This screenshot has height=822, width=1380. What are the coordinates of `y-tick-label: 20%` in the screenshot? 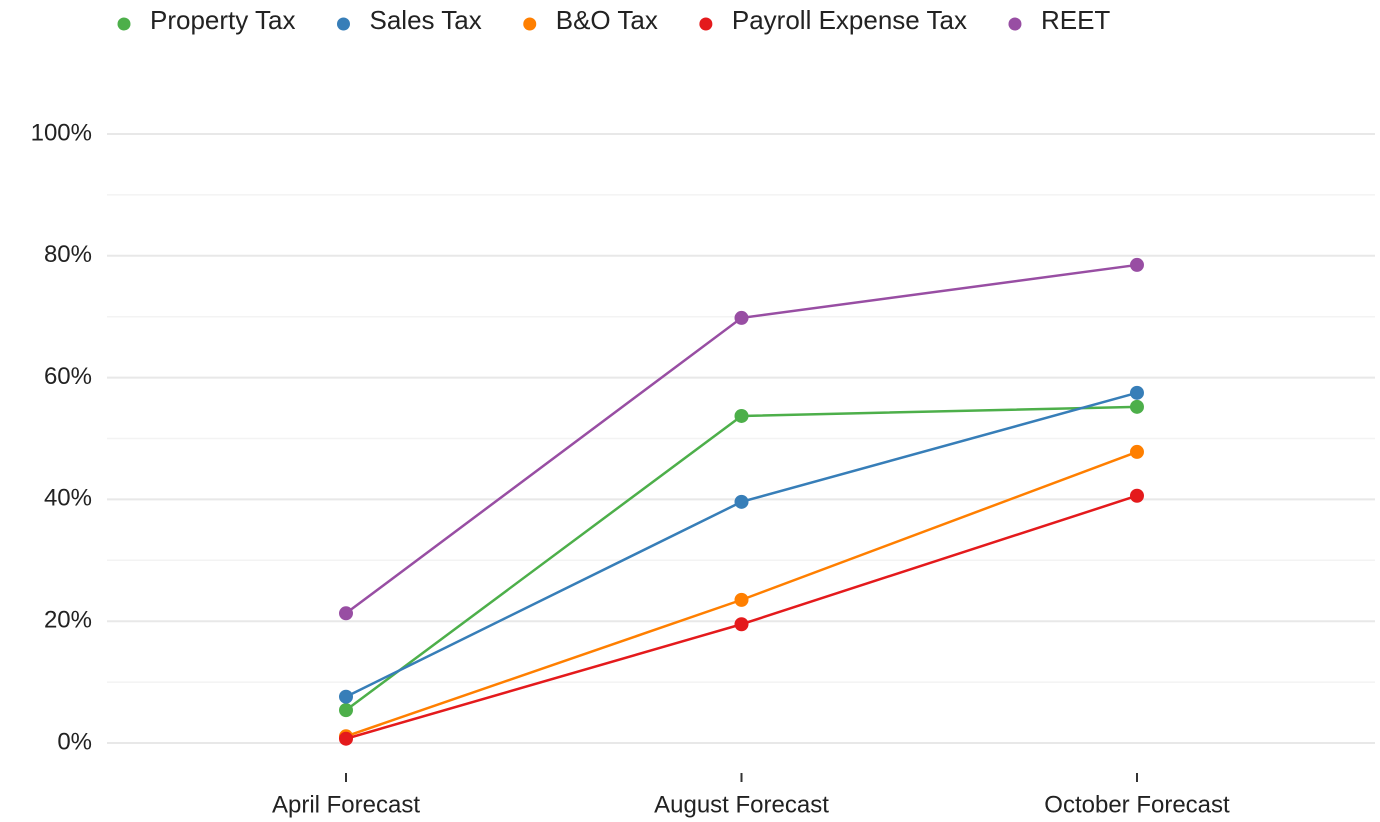 It's located at (68, 620).